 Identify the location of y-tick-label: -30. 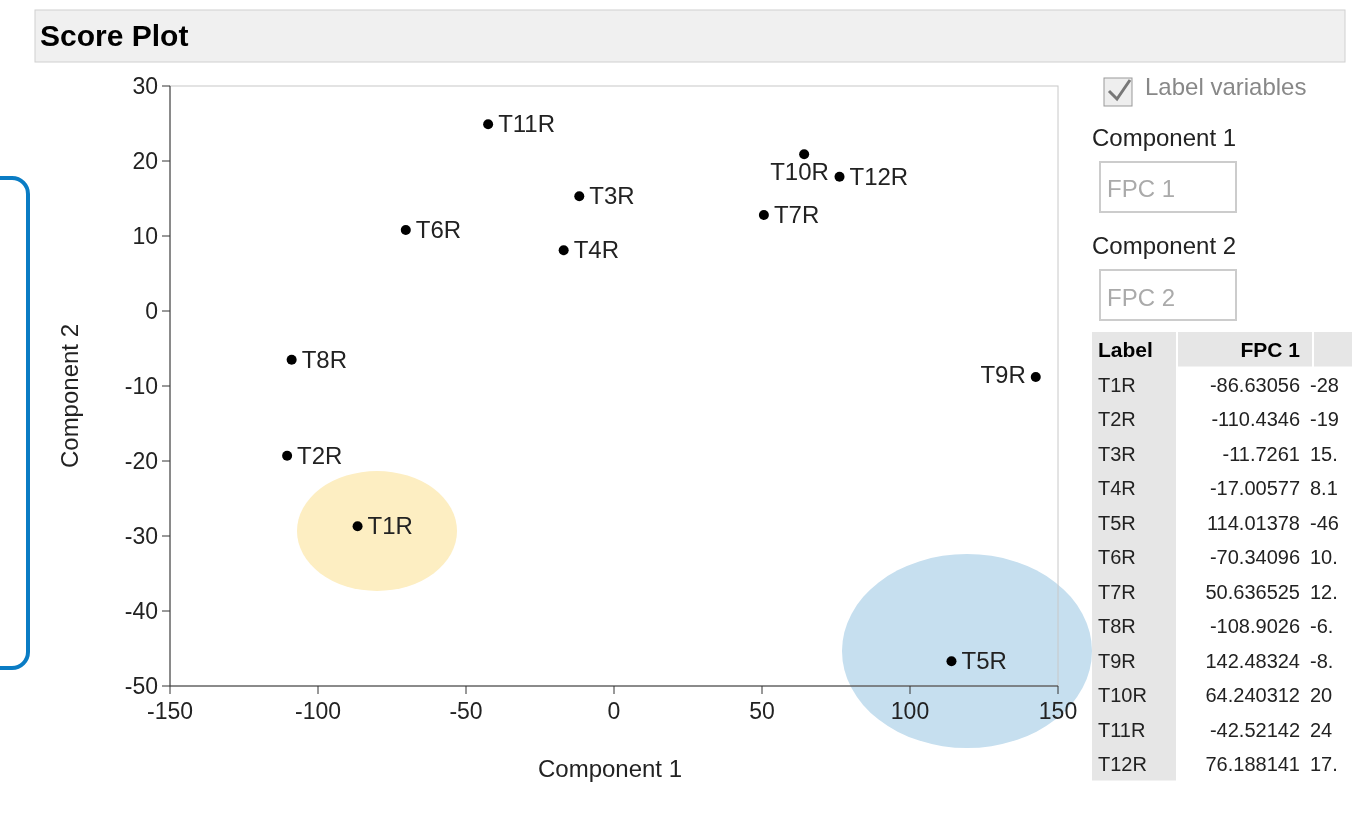
(141, 536).